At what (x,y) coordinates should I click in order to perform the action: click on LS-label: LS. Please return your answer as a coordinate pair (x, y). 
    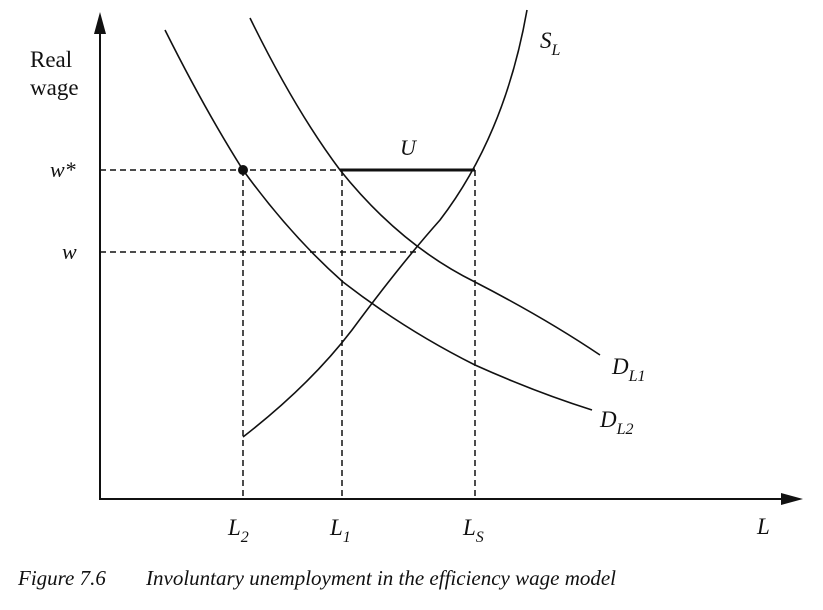
    Looking at the image, I should click on (473, 530).